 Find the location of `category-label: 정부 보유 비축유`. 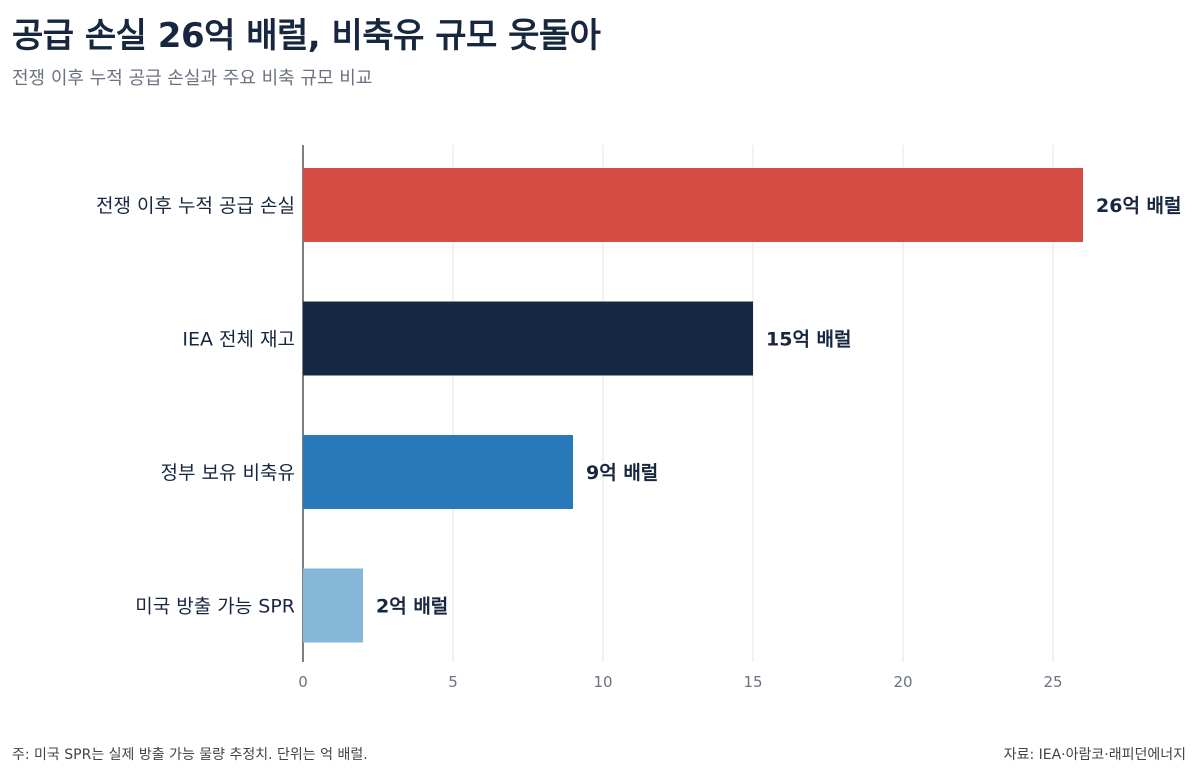

category-label: 정부 보유 비축유 is located at coordinates (228, 473).